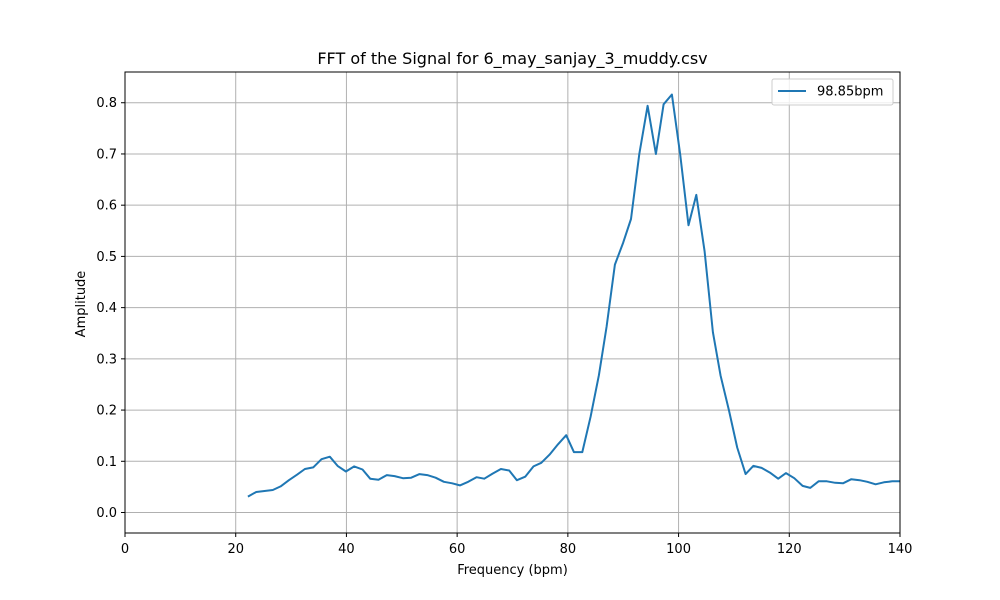 The height and width of the screenshot is (600, 1000). I want to click on y-axis: 0.0 0.1 0.2 0.3 0.4 0.5 0.6 0.7 0.8, so click(110, 308).